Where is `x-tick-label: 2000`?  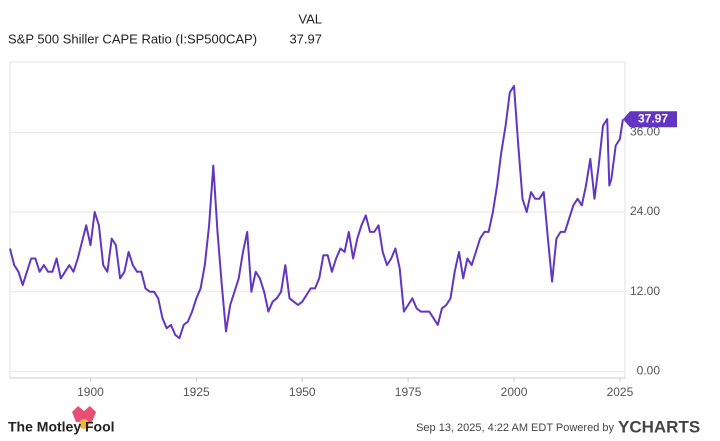 x-tick-label: 2000 is located at coordinates (514, 392).